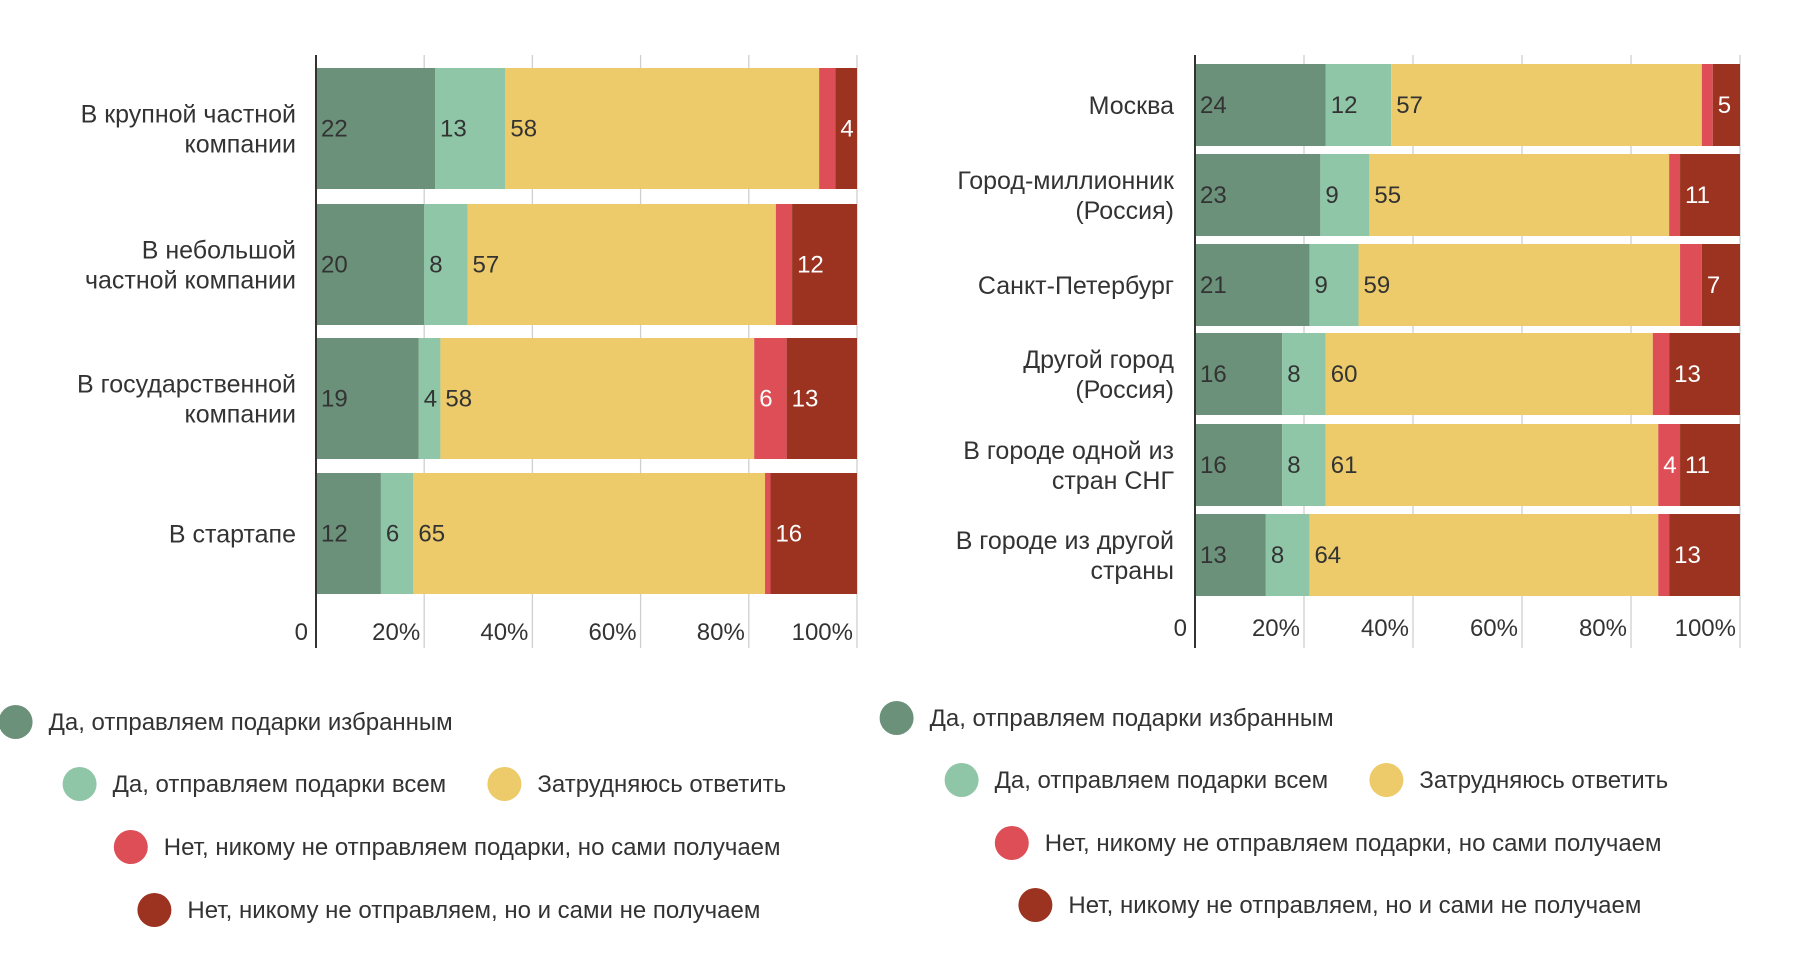 The image size is (1798, 972). I want to click on value-label: 21, so click(1213, 285).